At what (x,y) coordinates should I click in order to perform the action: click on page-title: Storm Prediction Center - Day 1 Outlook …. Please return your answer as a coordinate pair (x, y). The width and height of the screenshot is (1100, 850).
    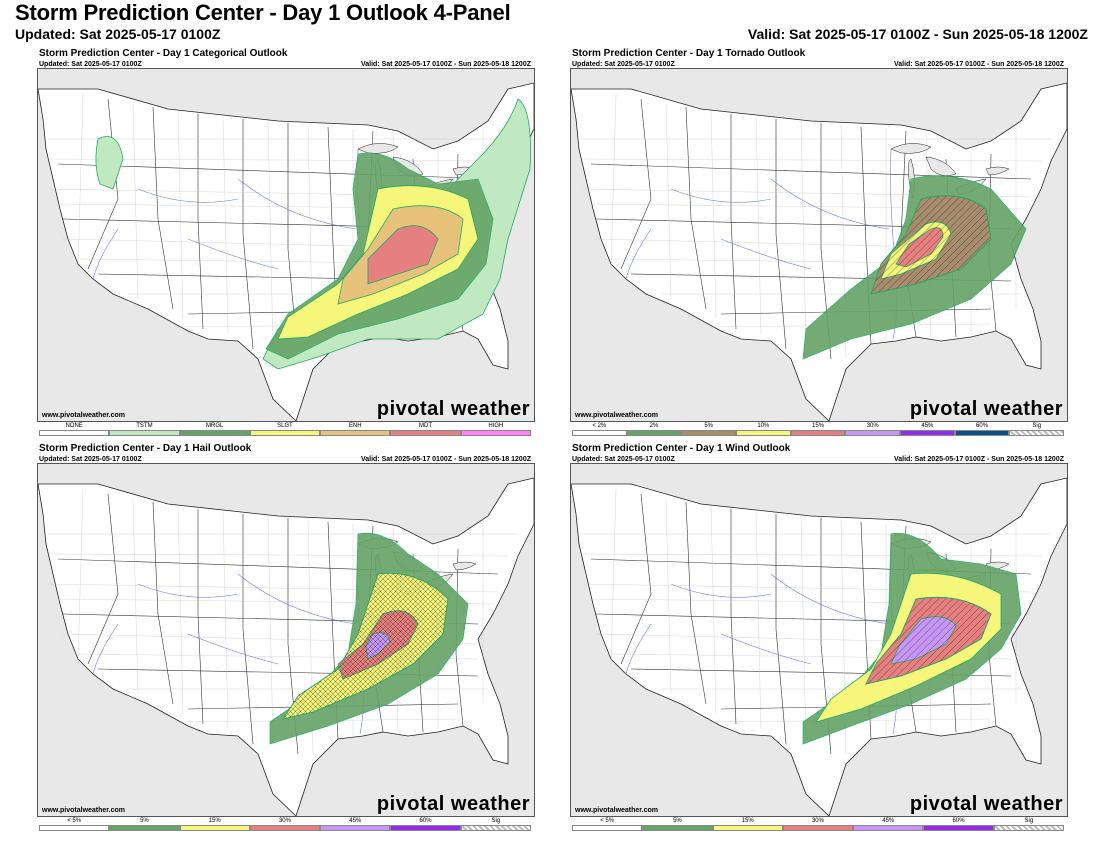
    Looking at the image, I should click on (263, 12).